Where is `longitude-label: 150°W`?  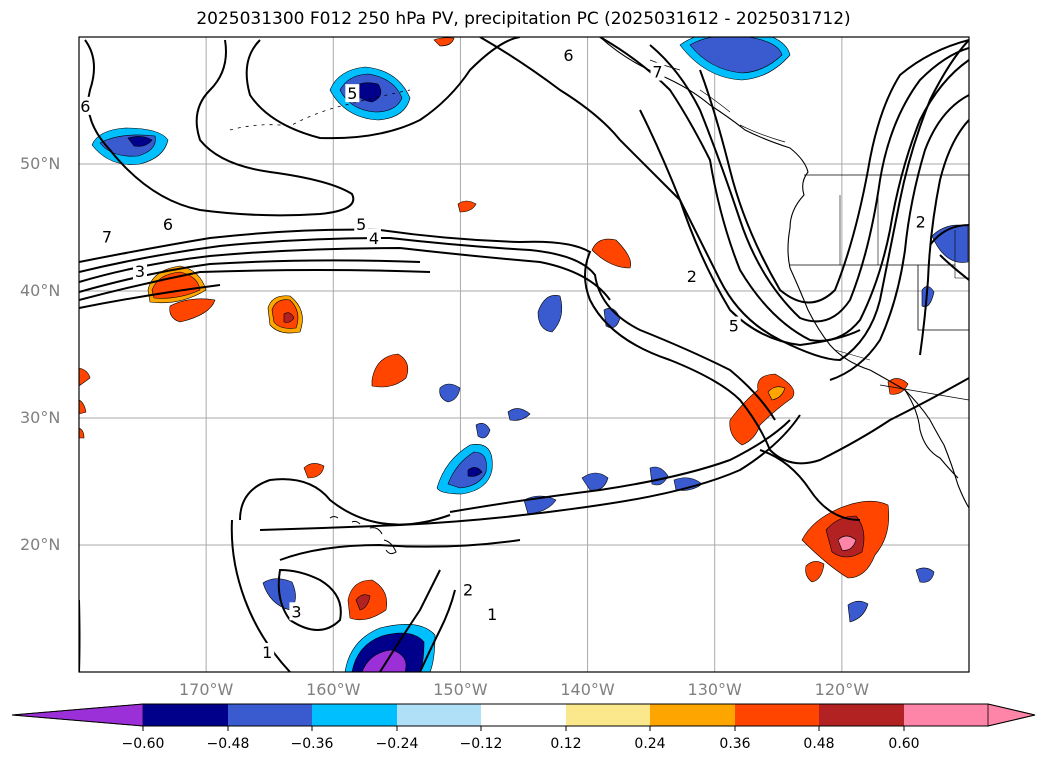 longitude-label: 150°W is located at coordinates (460, 689).